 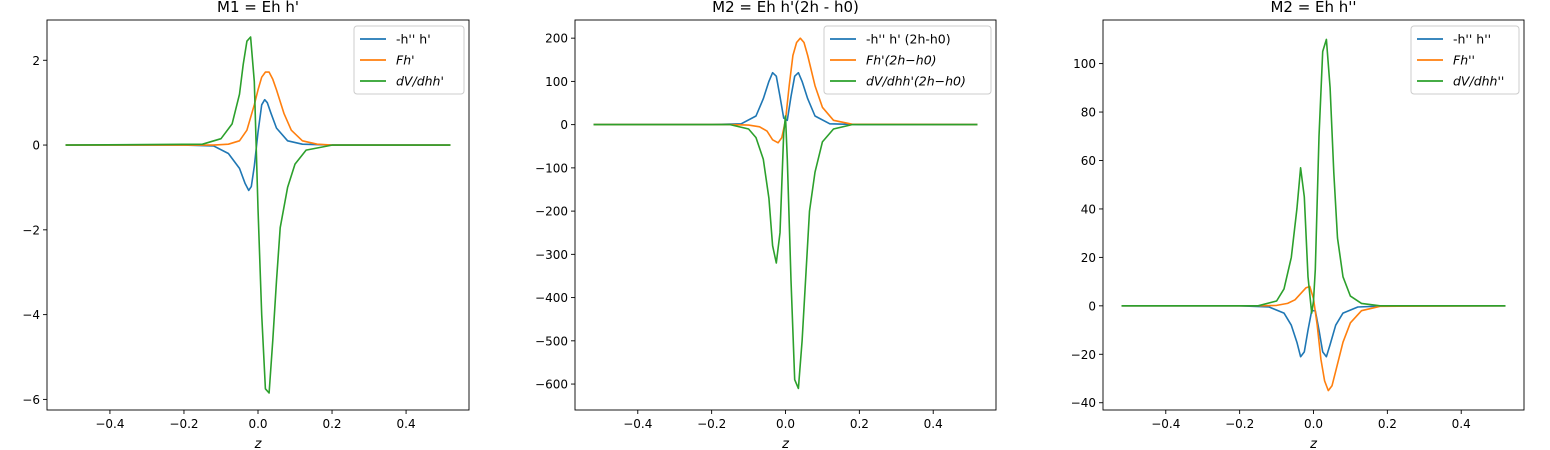 What do you see at coordinates (551, 255) in the screenshot?
I see `y-tick-label: −300` at bounding box center [551, 255].